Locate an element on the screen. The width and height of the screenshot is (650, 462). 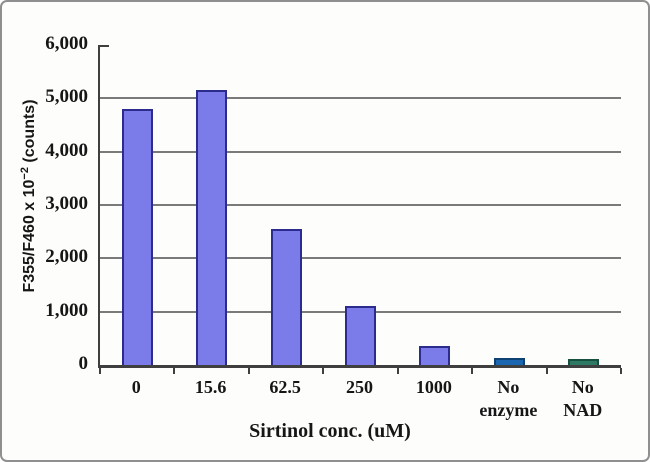
x-category-label: 0 is located at coordinates (136, 387).